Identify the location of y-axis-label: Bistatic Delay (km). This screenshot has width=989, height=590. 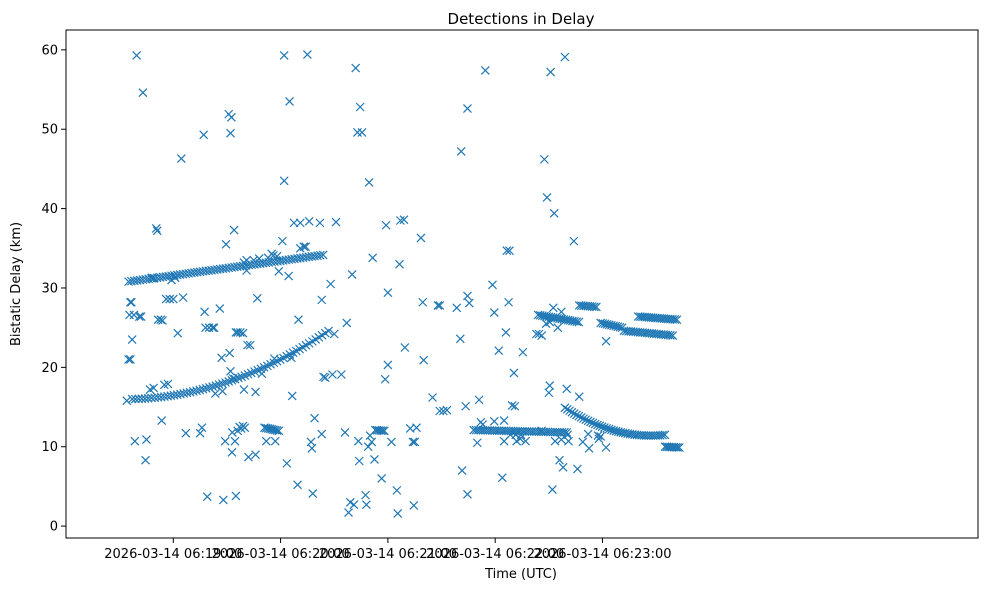
(16, 284).